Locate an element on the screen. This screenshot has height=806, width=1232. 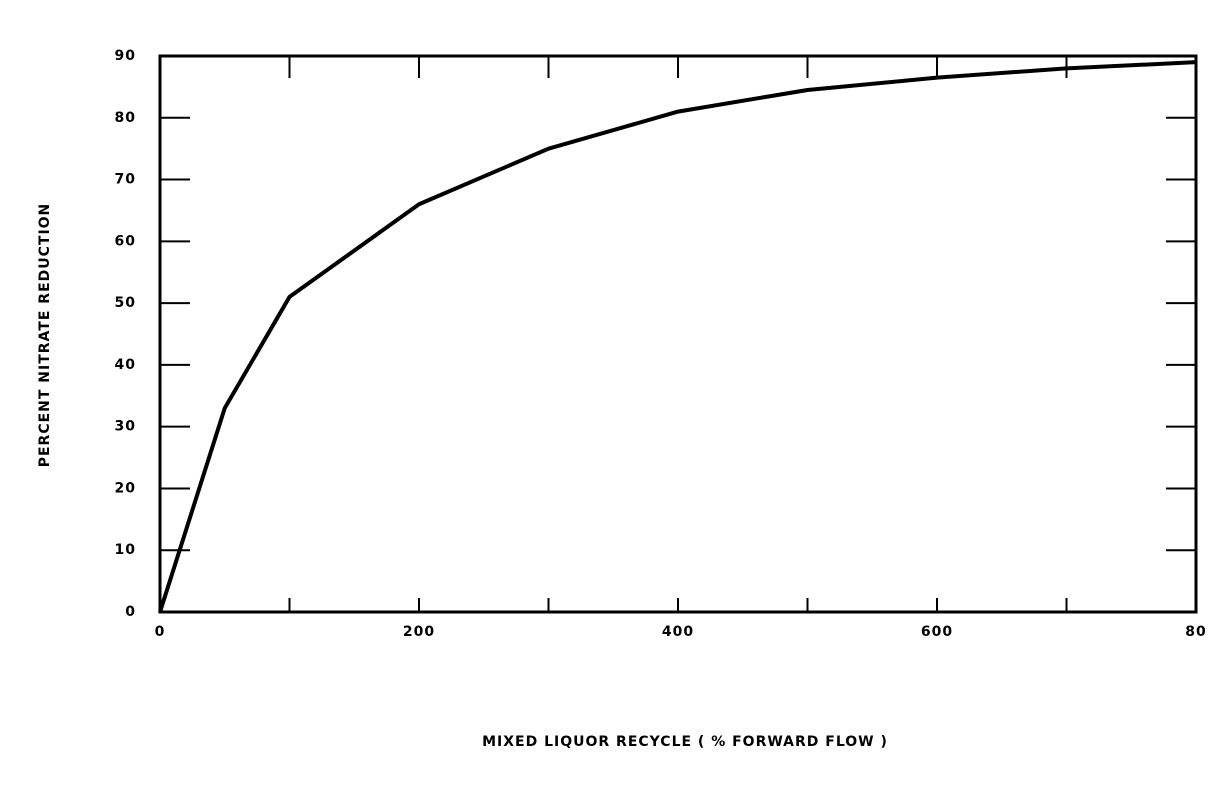
y-tick-label: 90 is located at coordinates (125, 56).